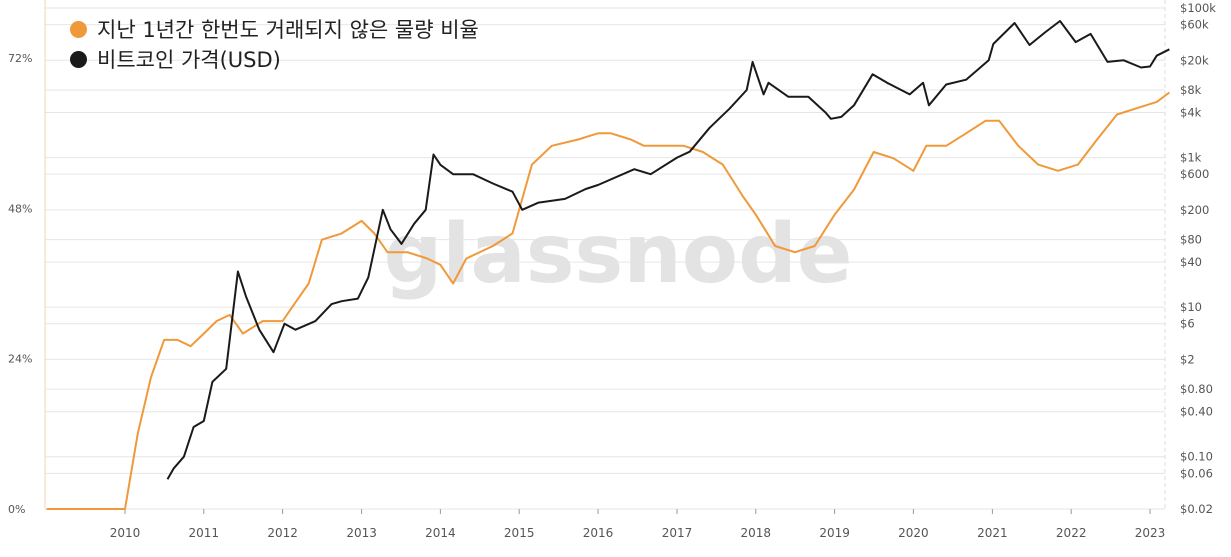 This screenshot has height=557, width=1231. I want to click on right-tick-label: $100k, so click(1198, 8).